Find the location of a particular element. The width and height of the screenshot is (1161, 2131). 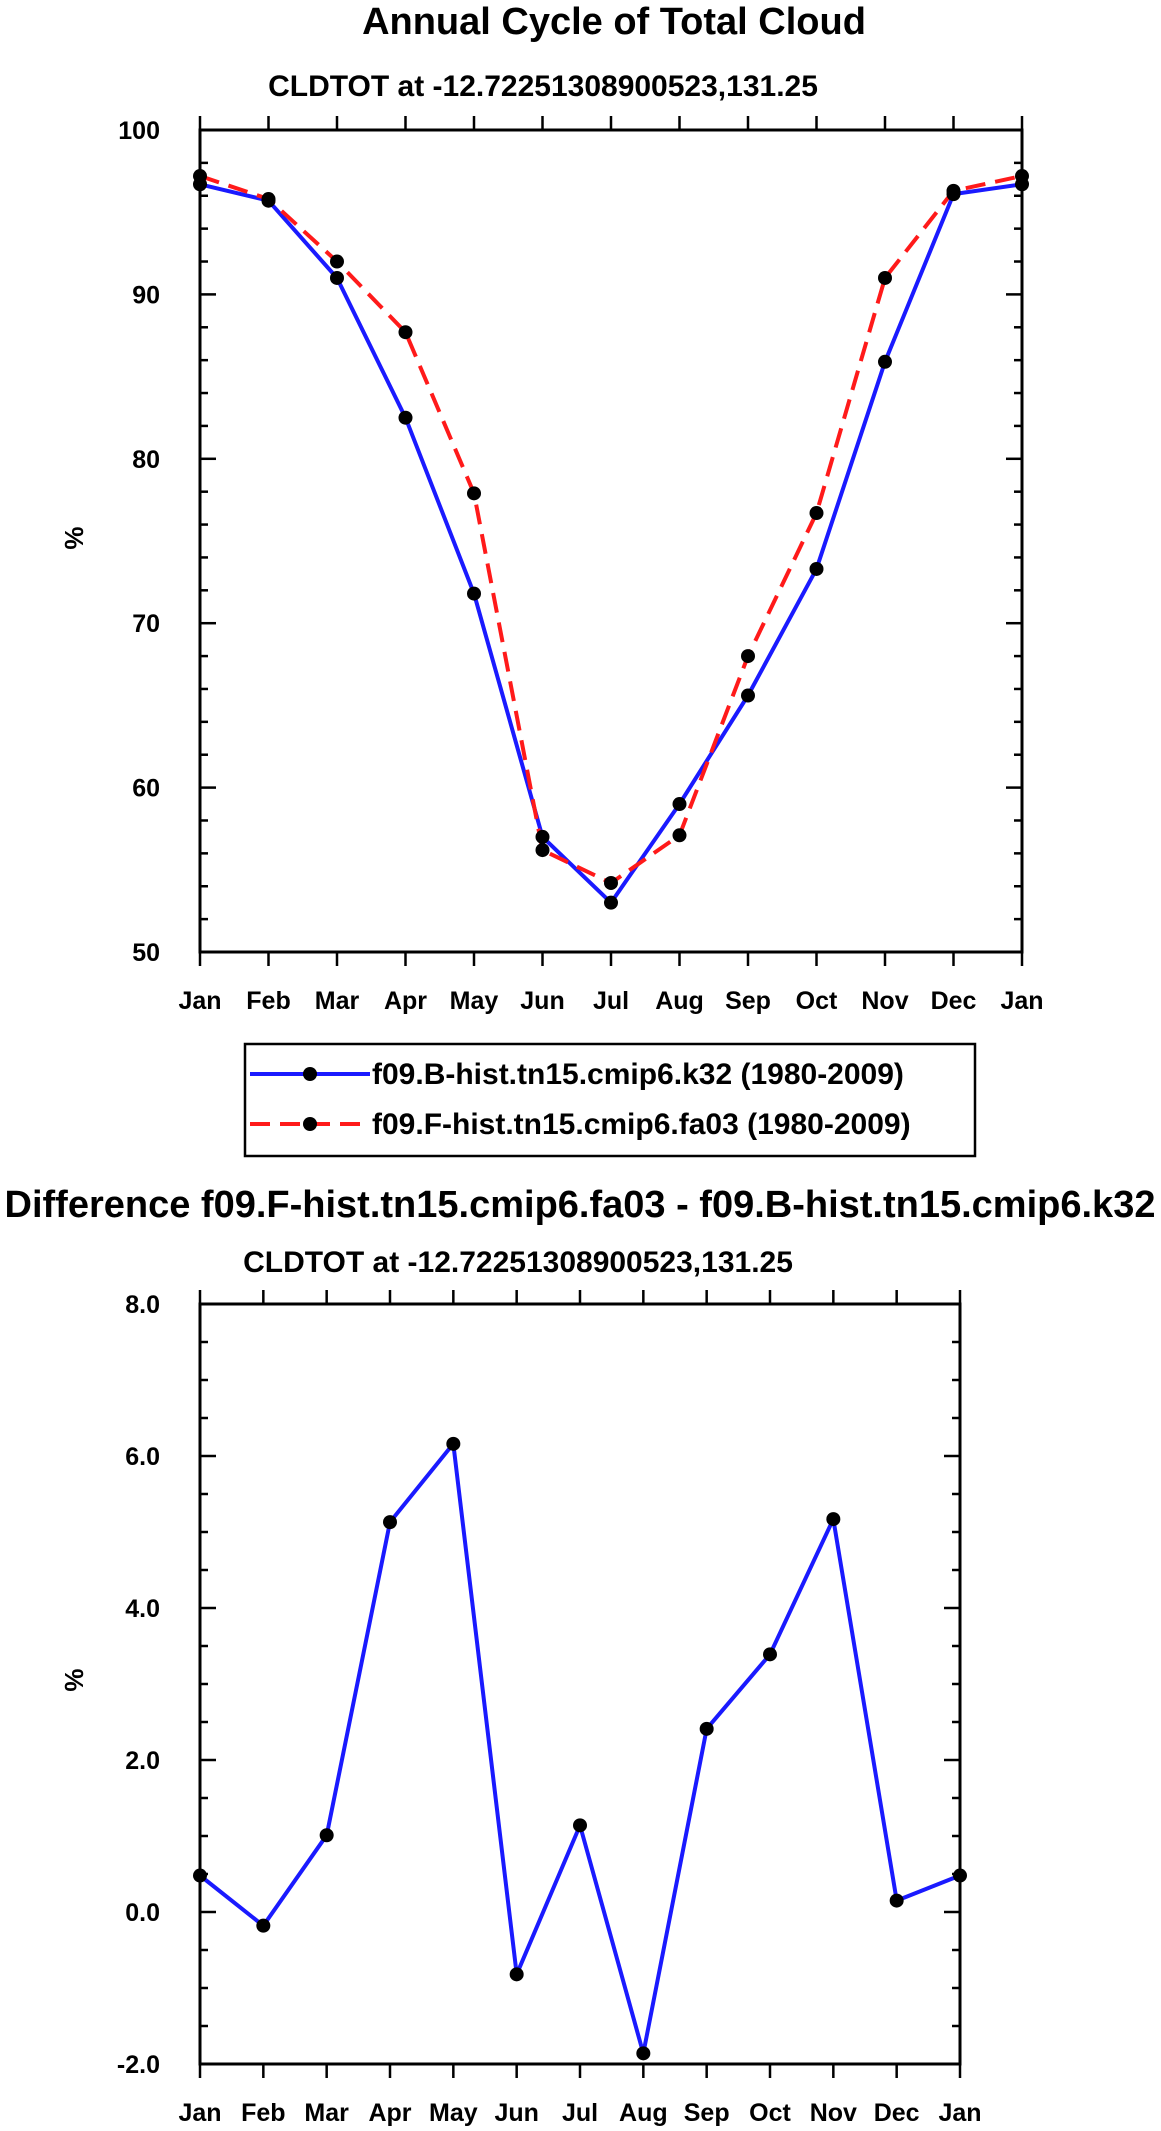

legend-swatch-marker-red is located at coordinates (310, 1124).